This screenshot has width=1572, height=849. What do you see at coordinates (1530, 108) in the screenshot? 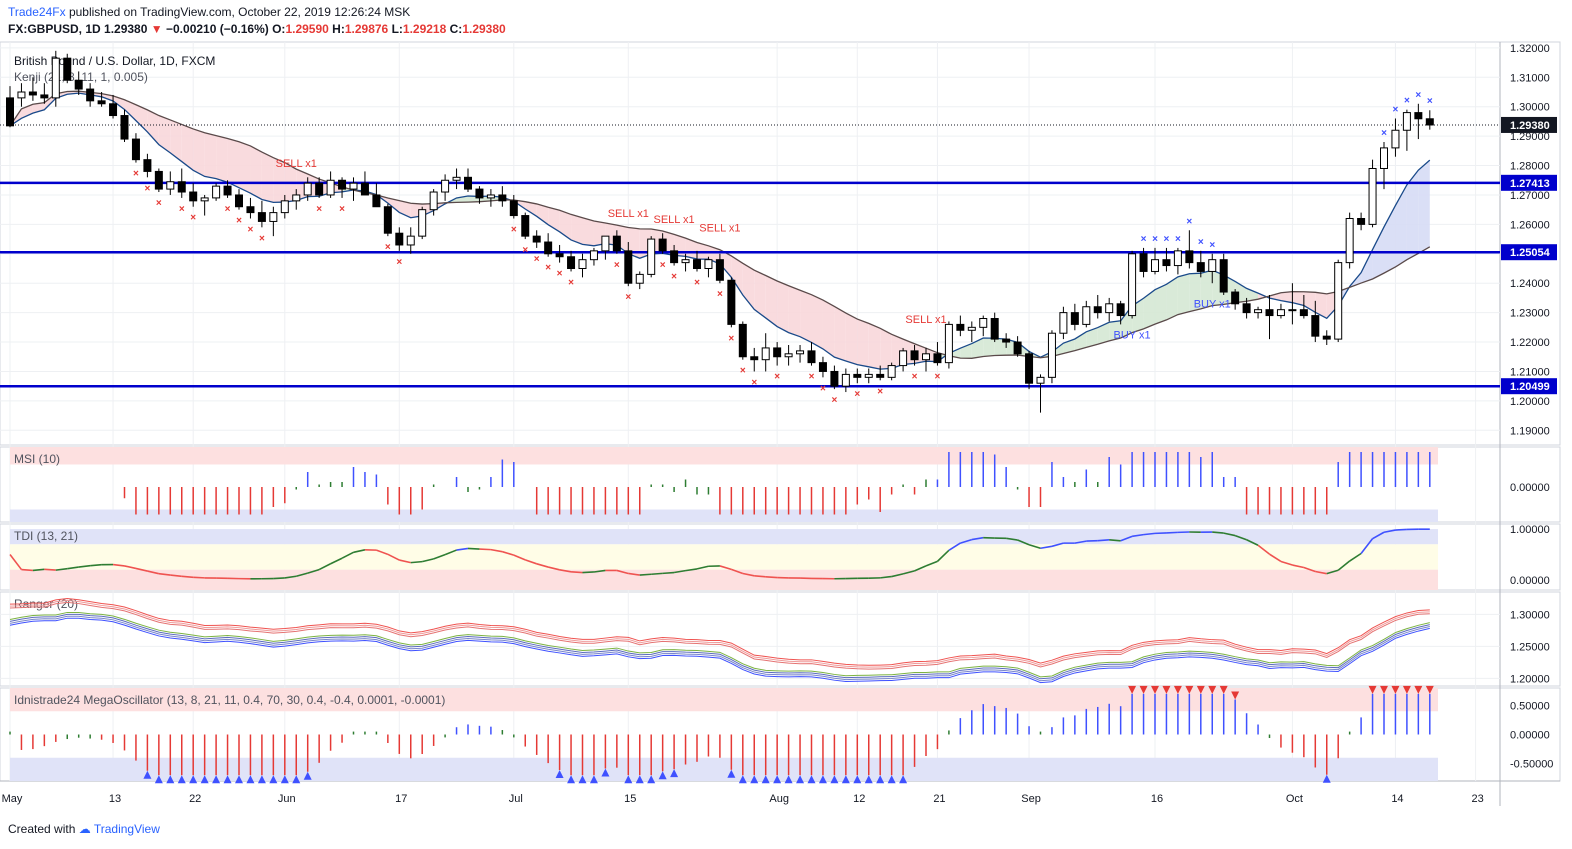
I see `y-tick-label: 1.30000` at bounding box center [1530, 108].